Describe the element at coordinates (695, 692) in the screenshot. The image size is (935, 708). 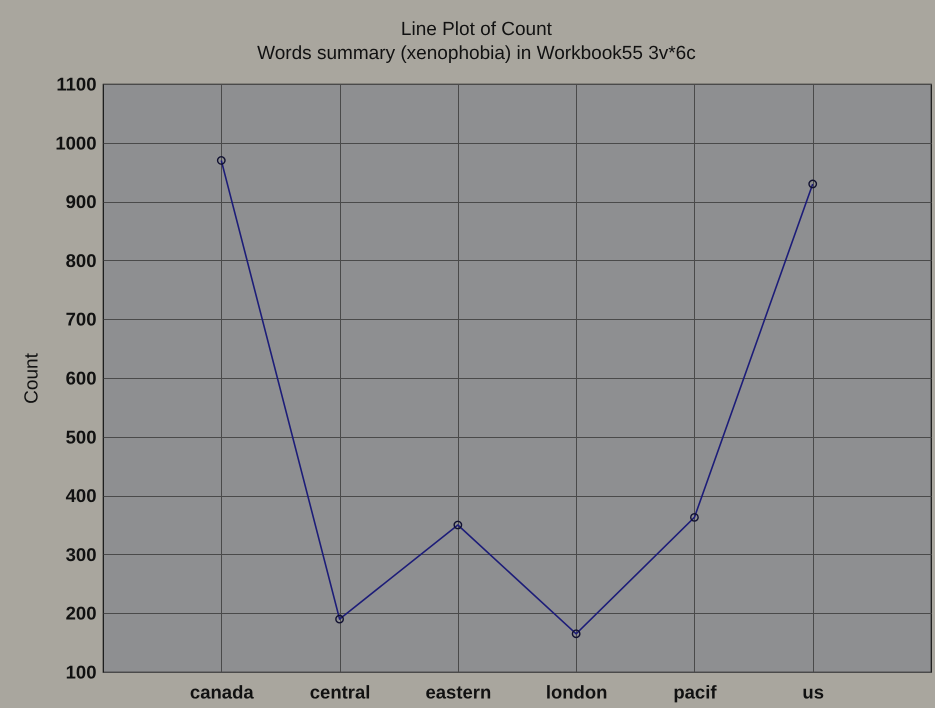
I see `x-tick-label: pacif` at that location.